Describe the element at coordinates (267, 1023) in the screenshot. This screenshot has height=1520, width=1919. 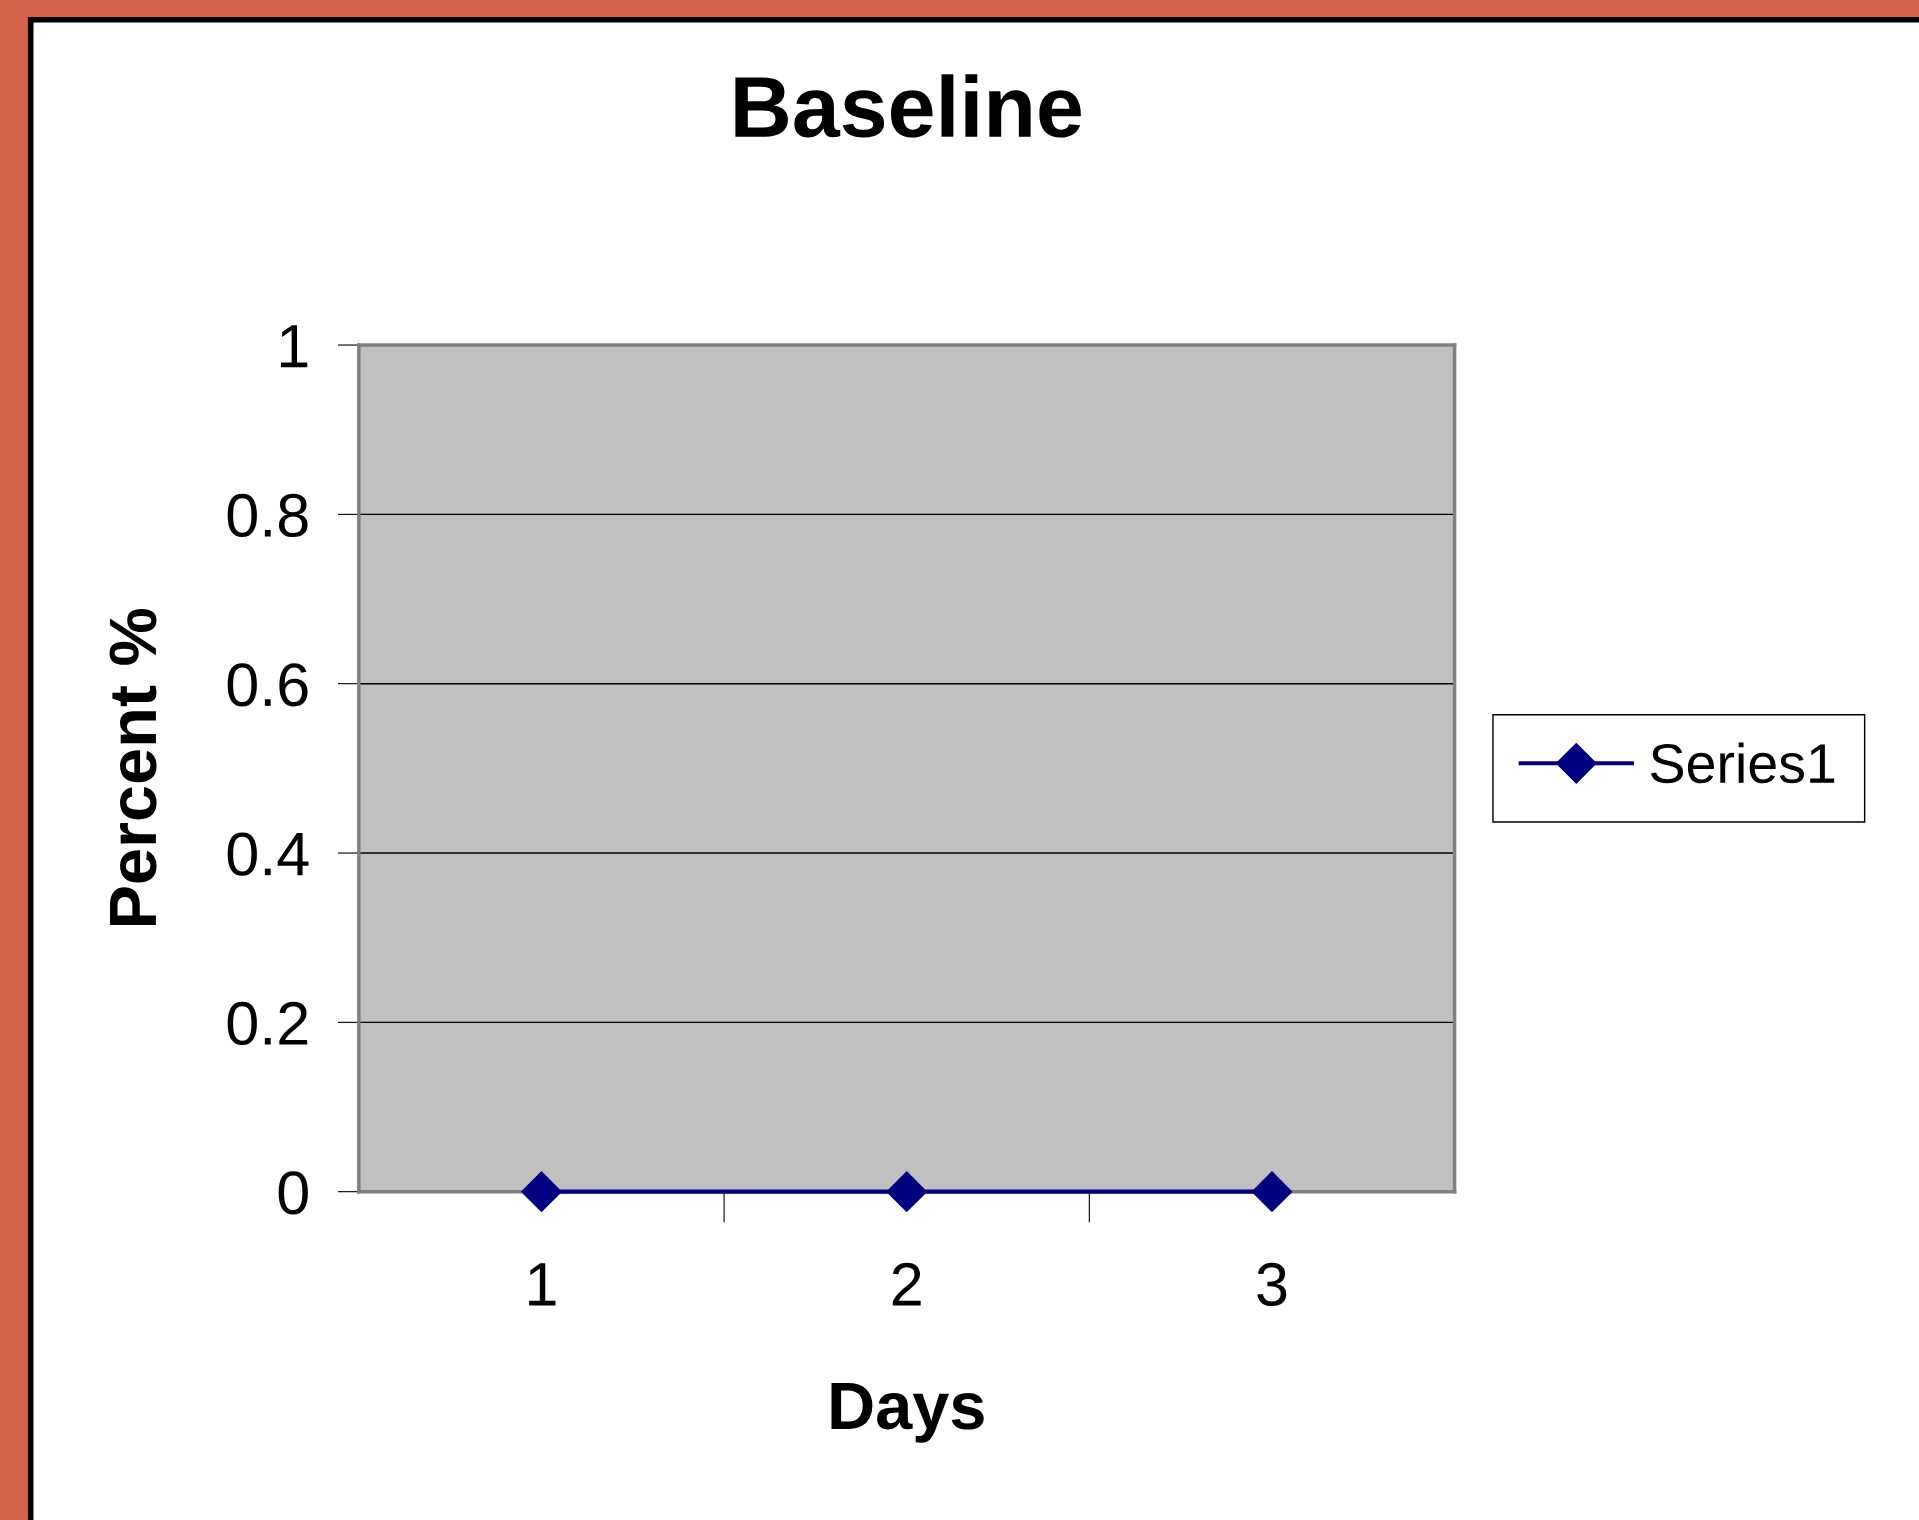
I see `y-tick-label: 0.2` at that location.